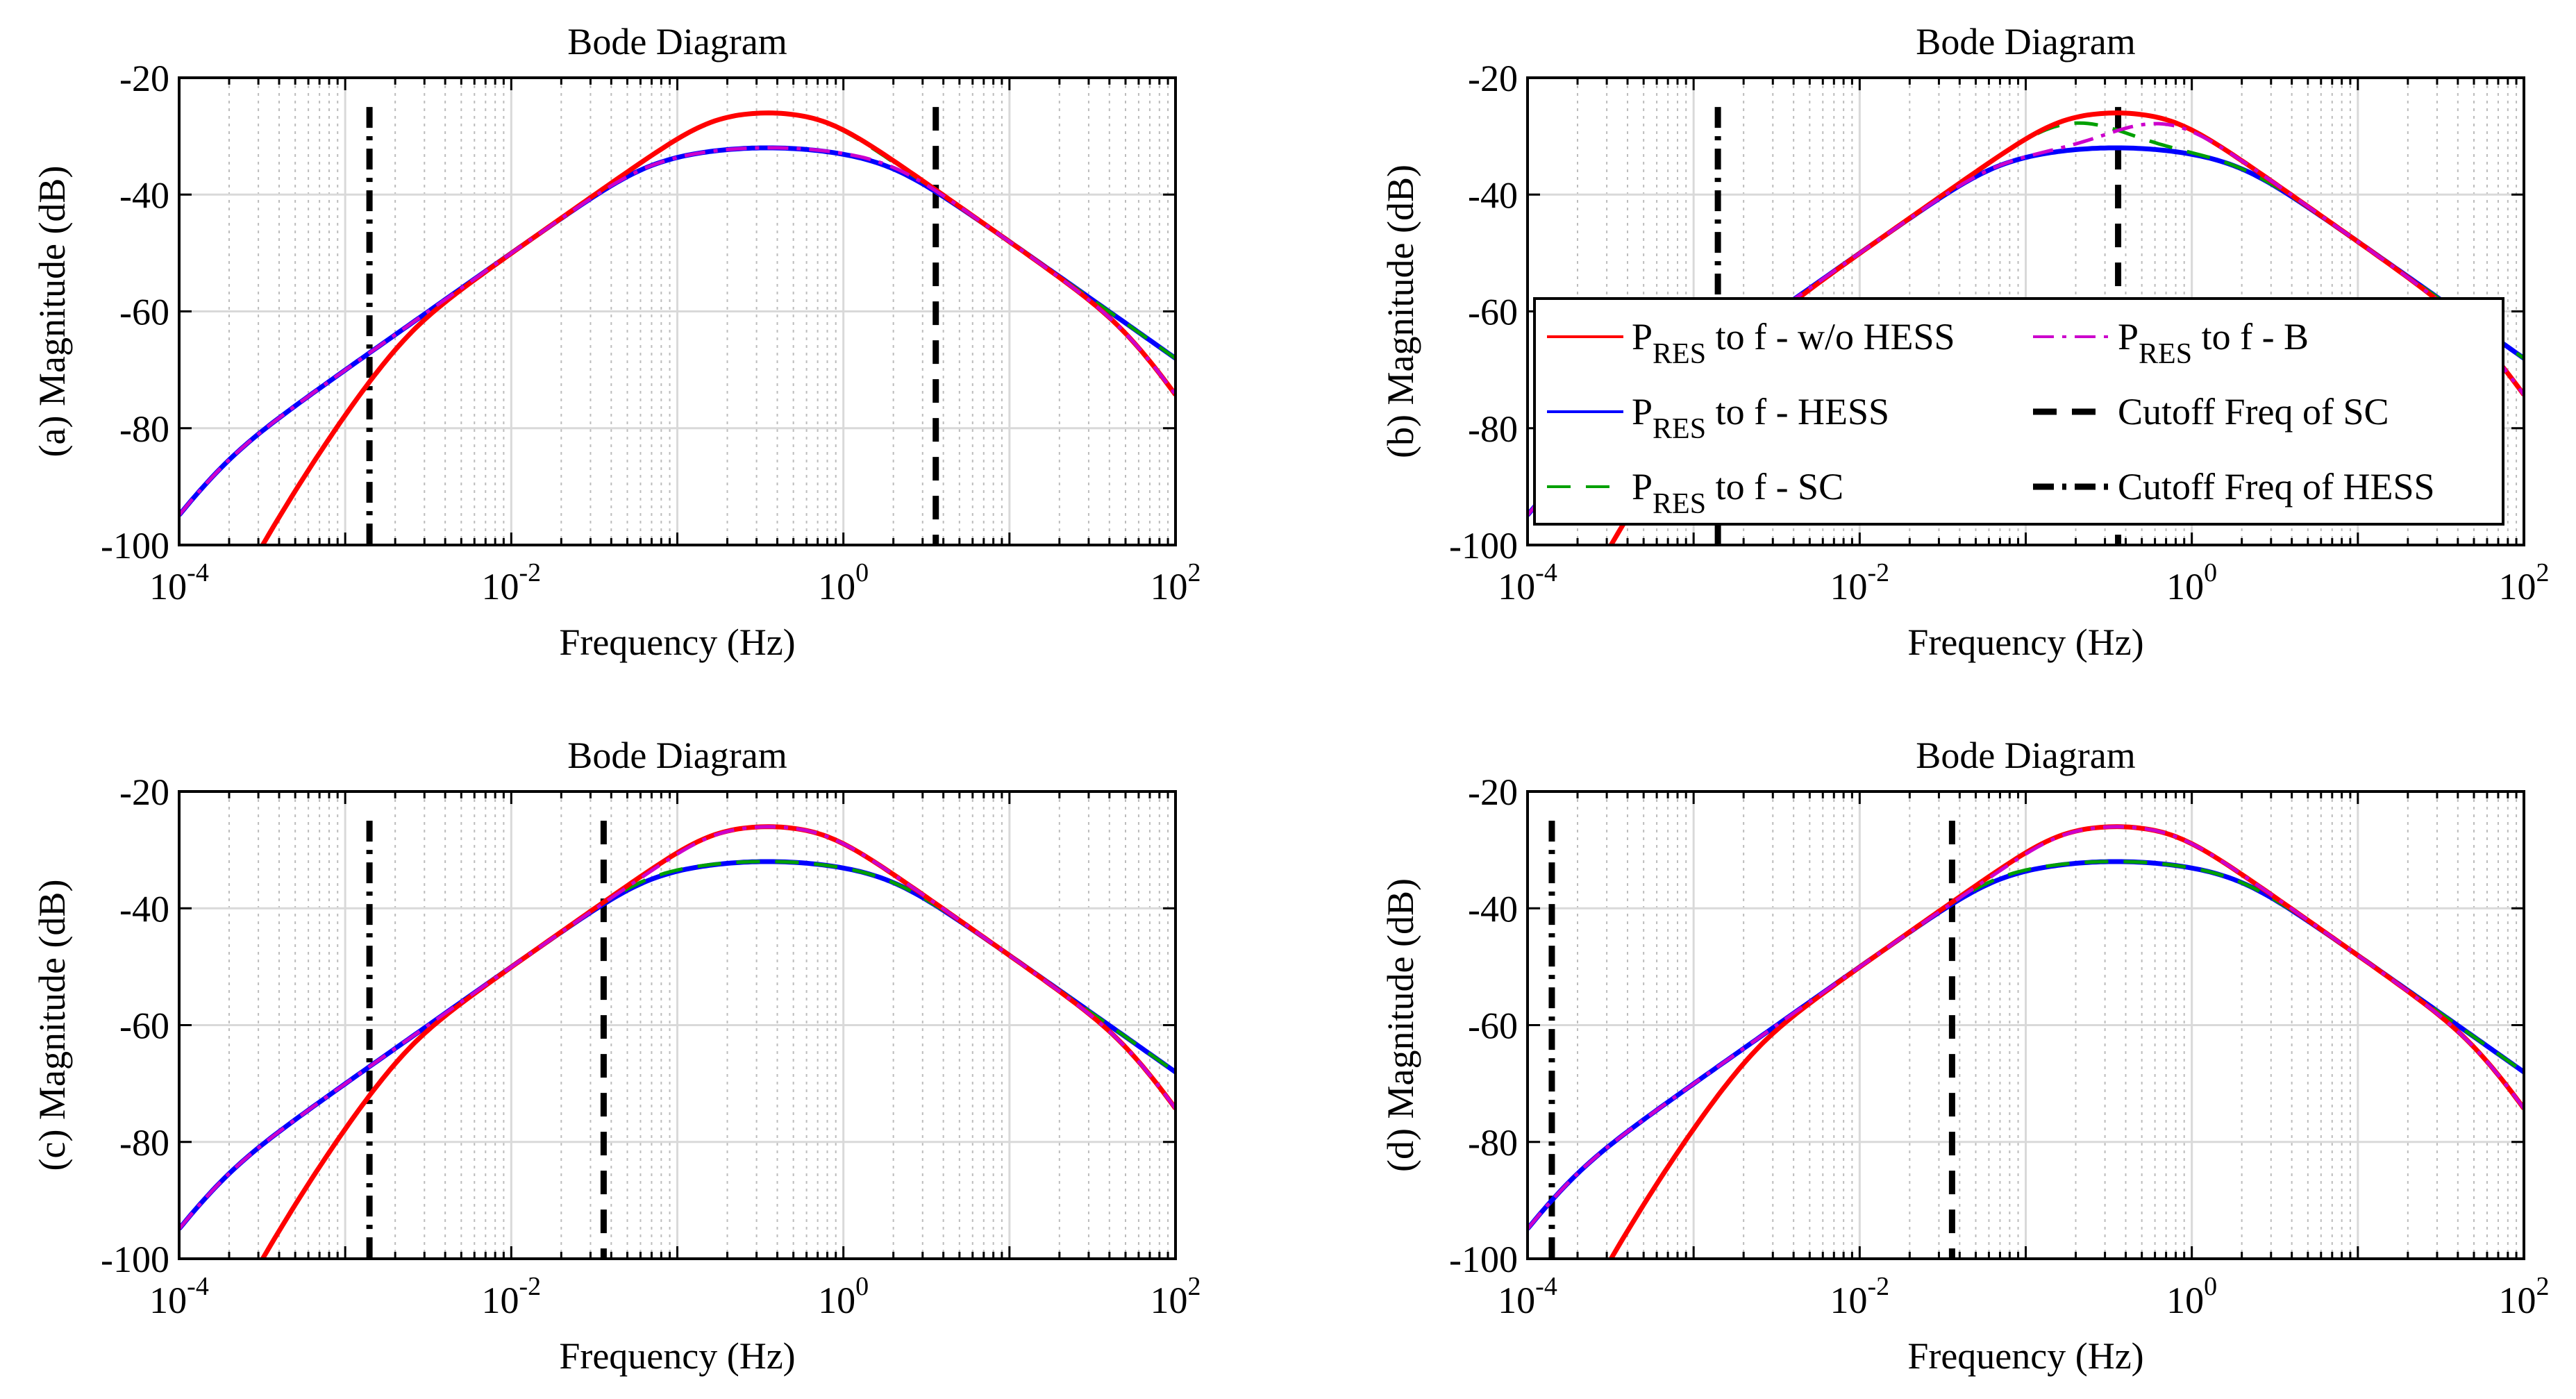 This screenshot has width=2576, height=1399. What do you see at coordinates (52, 1025) in the screenshot?
I see `y-axis-label: (c) Magnitude (dB)` at bounding box center [52, 1025].